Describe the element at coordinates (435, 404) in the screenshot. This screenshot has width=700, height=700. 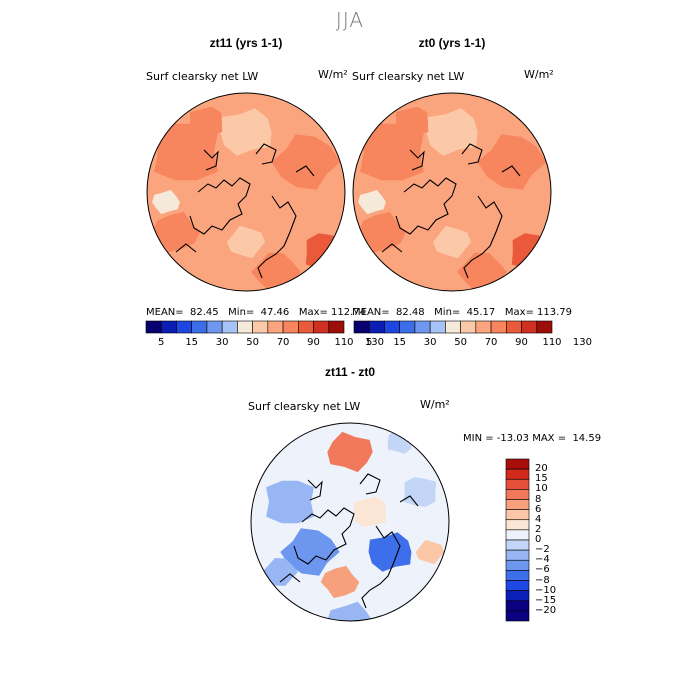
I see `panel3-units: W/m²` at that location.